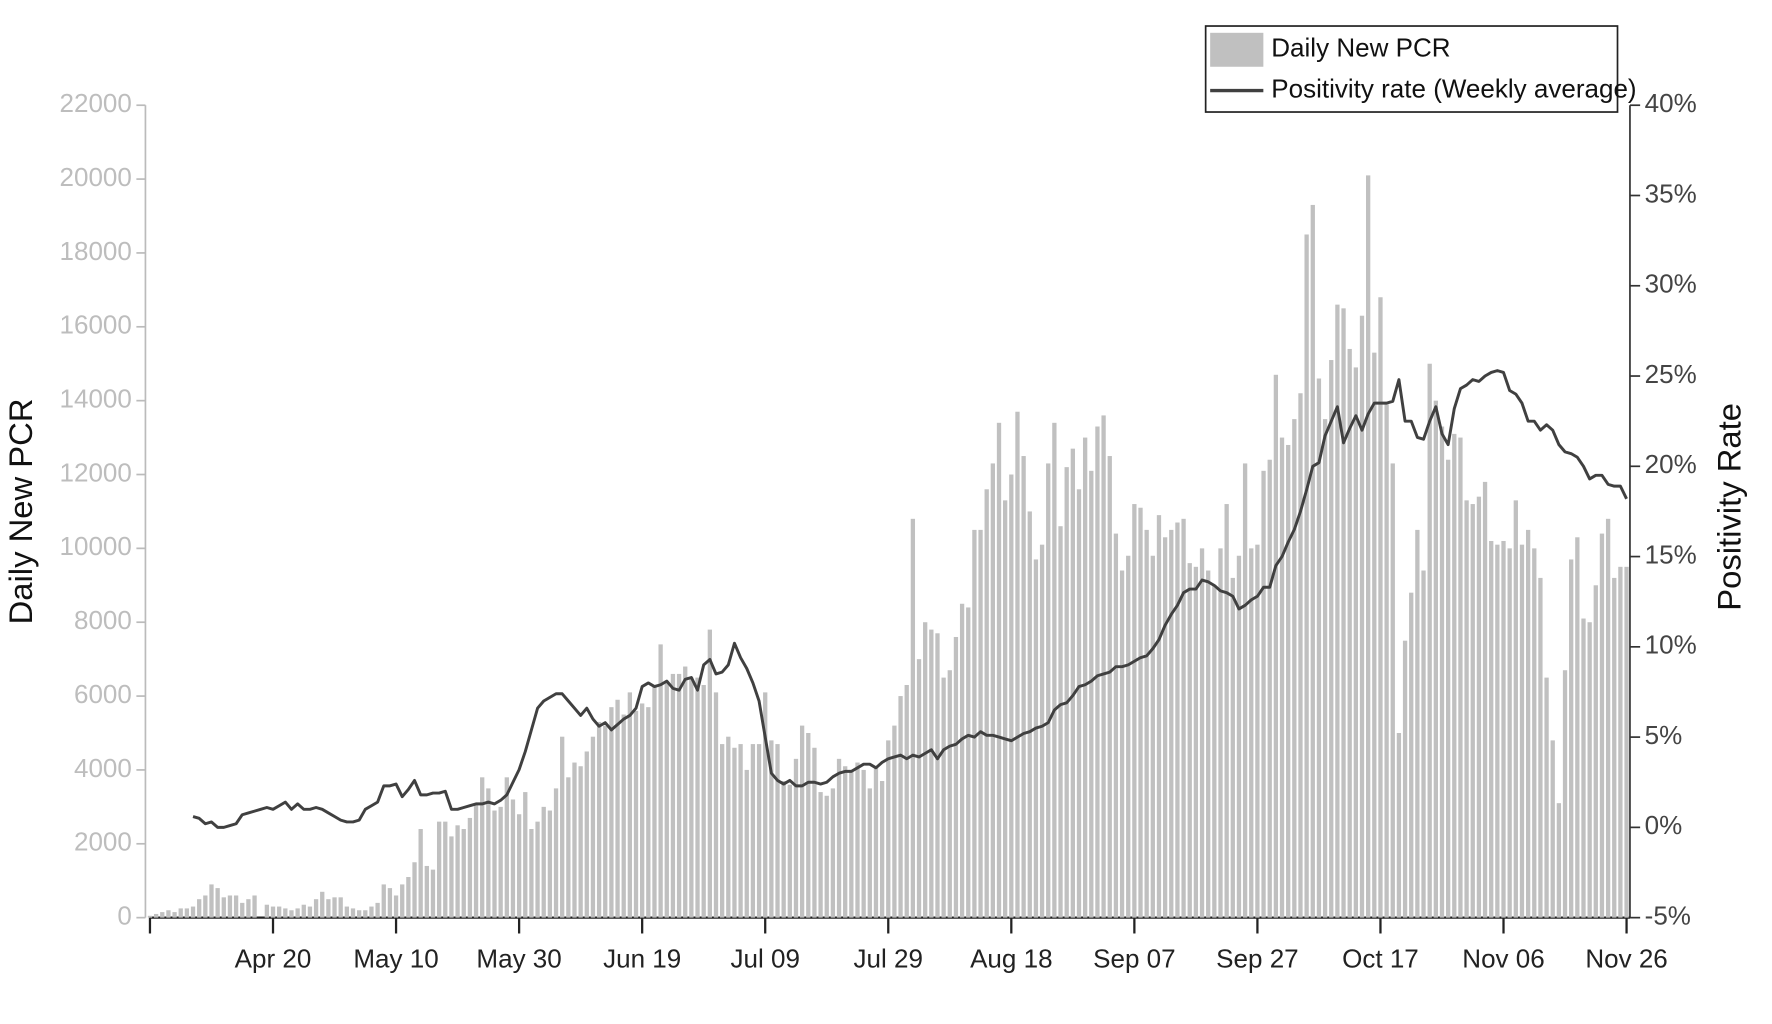 This screenshot has width=1772, height=1024. I want to click on legend-label: Daily New PCR, so click(1360, 48).